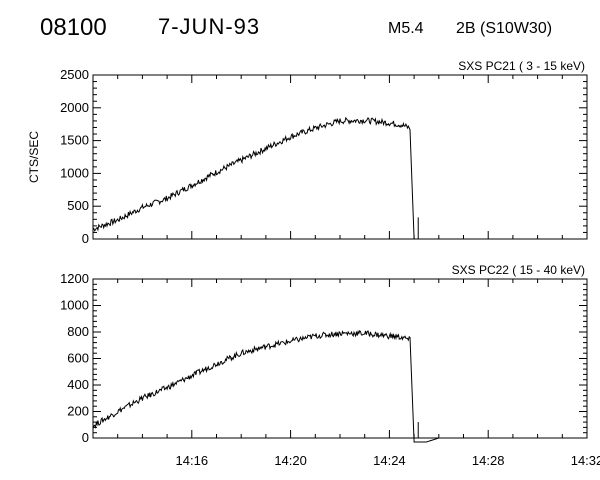  What do you see at coordinates (290, 460) in the screenshot?
I see `x-tick-label: 14:20` at bounding box center [290, 460].